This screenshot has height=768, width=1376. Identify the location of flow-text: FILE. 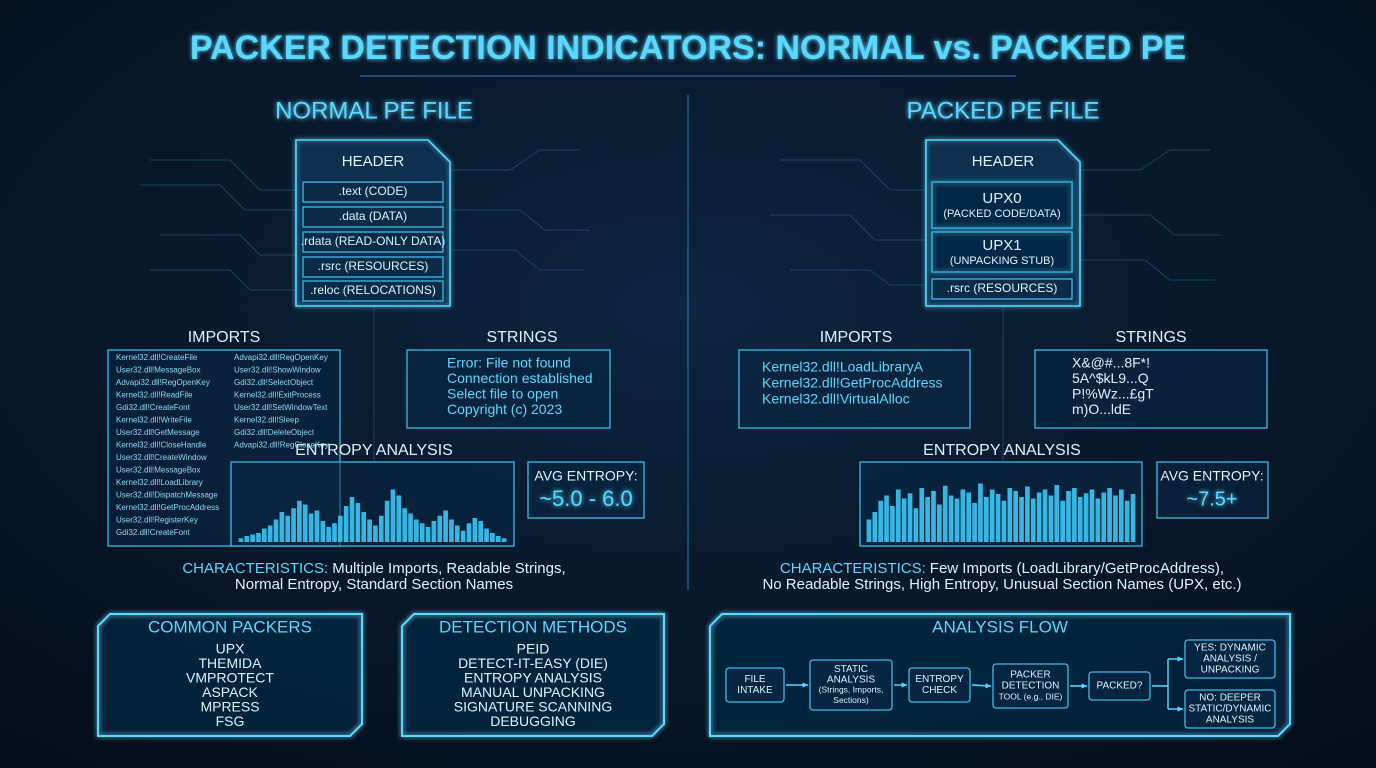
(754, 679).